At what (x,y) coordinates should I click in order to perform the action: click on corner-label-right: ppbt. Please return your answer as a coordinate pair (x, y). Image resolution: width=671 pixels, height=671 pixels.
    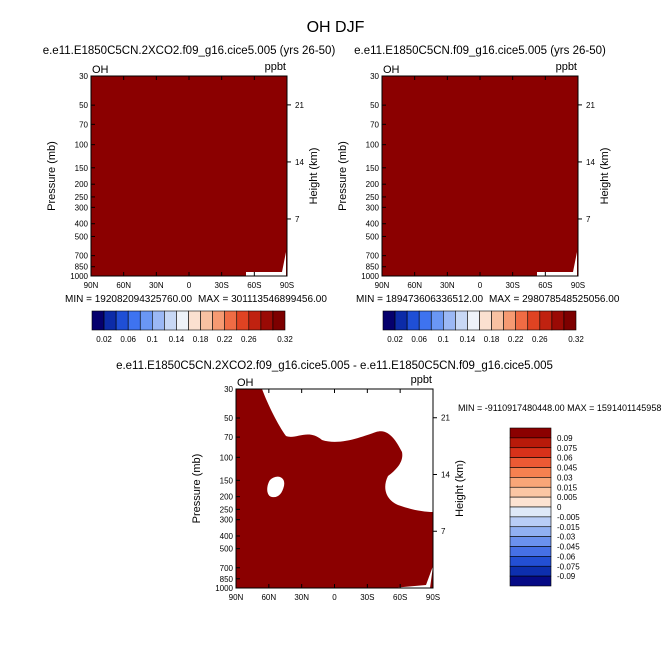
    Looking at the image, I should click on (566, 67).